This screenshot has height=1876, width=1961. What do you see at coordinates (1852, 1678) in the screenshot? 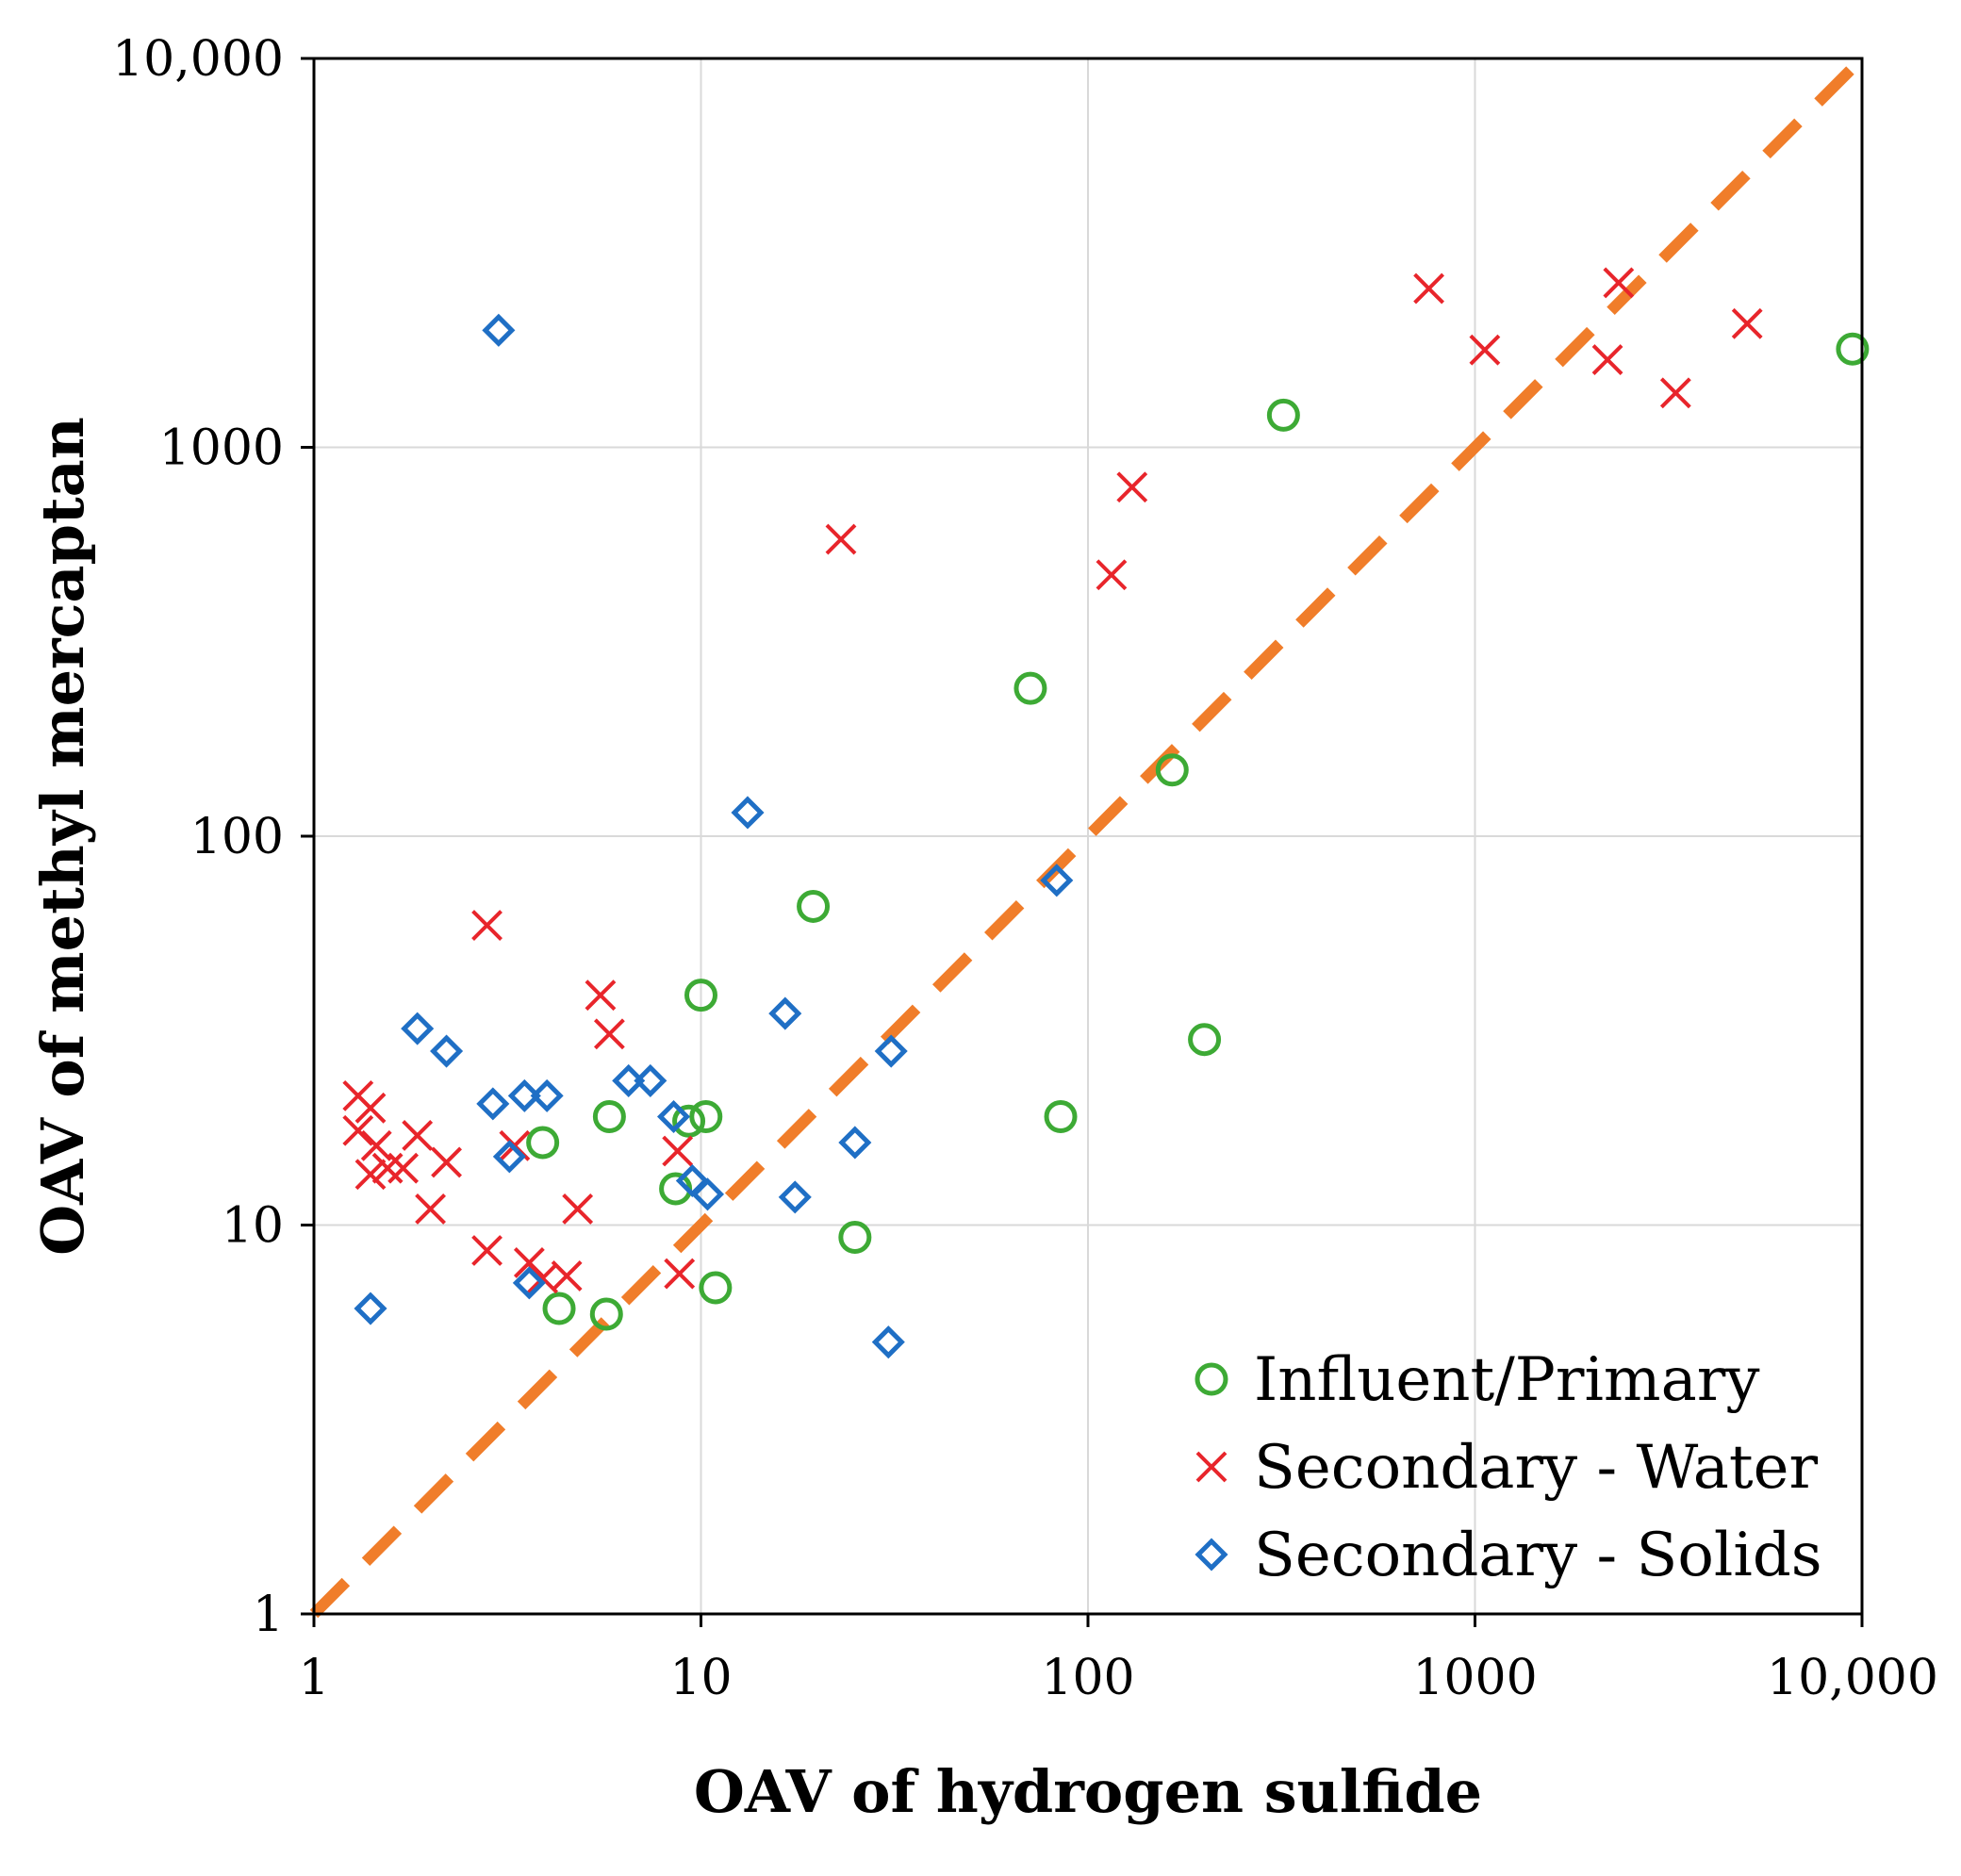
I see `x-tick-label: 10,000` at bounding box center [1852, 1678].